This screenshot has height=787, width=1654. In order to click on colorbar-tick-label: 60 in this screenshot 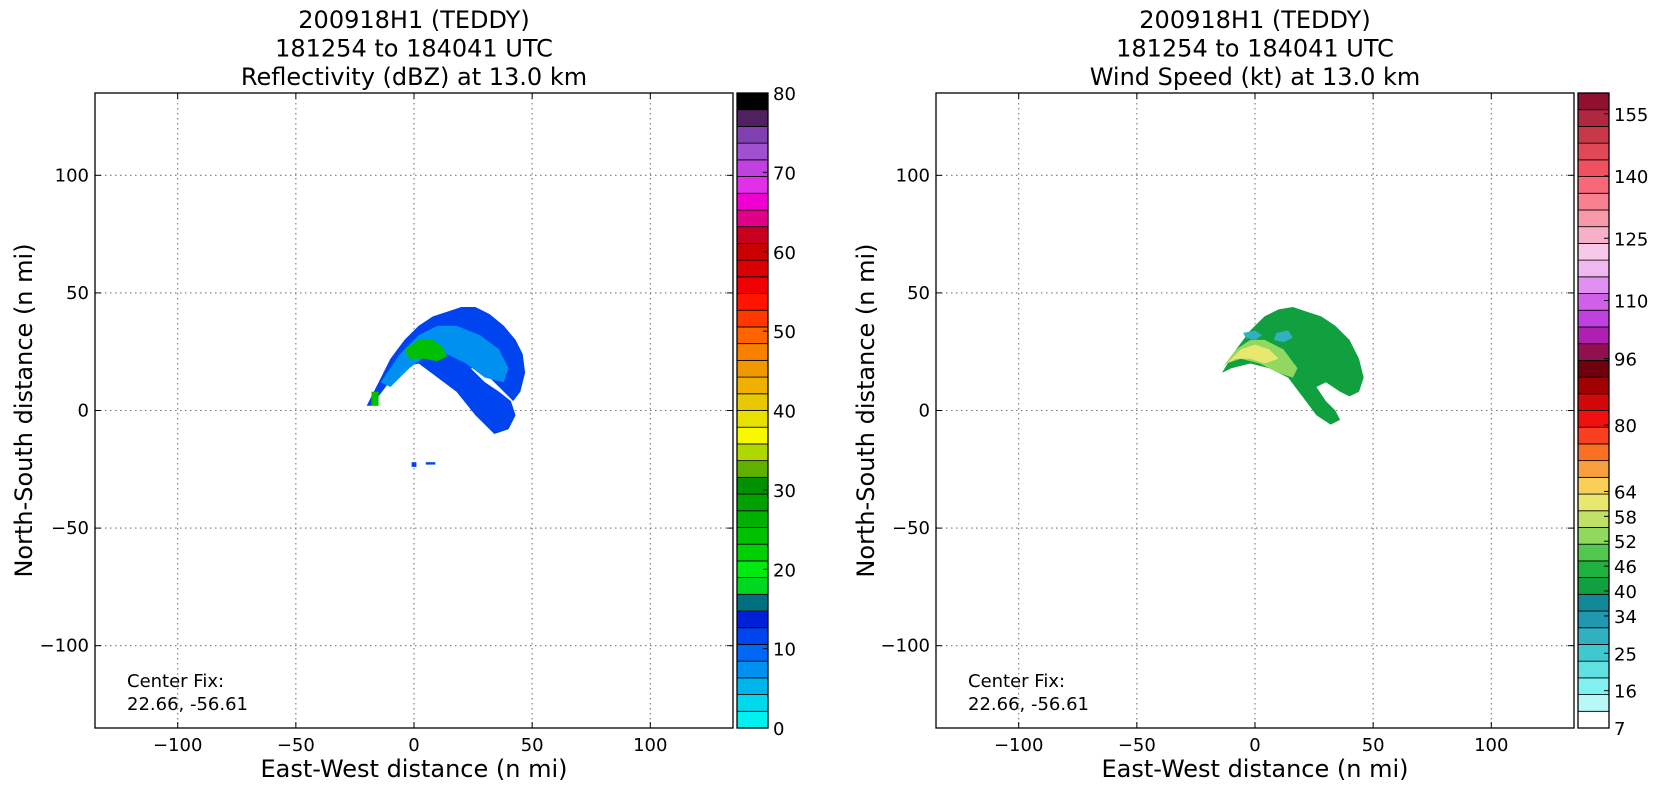, I will do `click(784, 253)`.